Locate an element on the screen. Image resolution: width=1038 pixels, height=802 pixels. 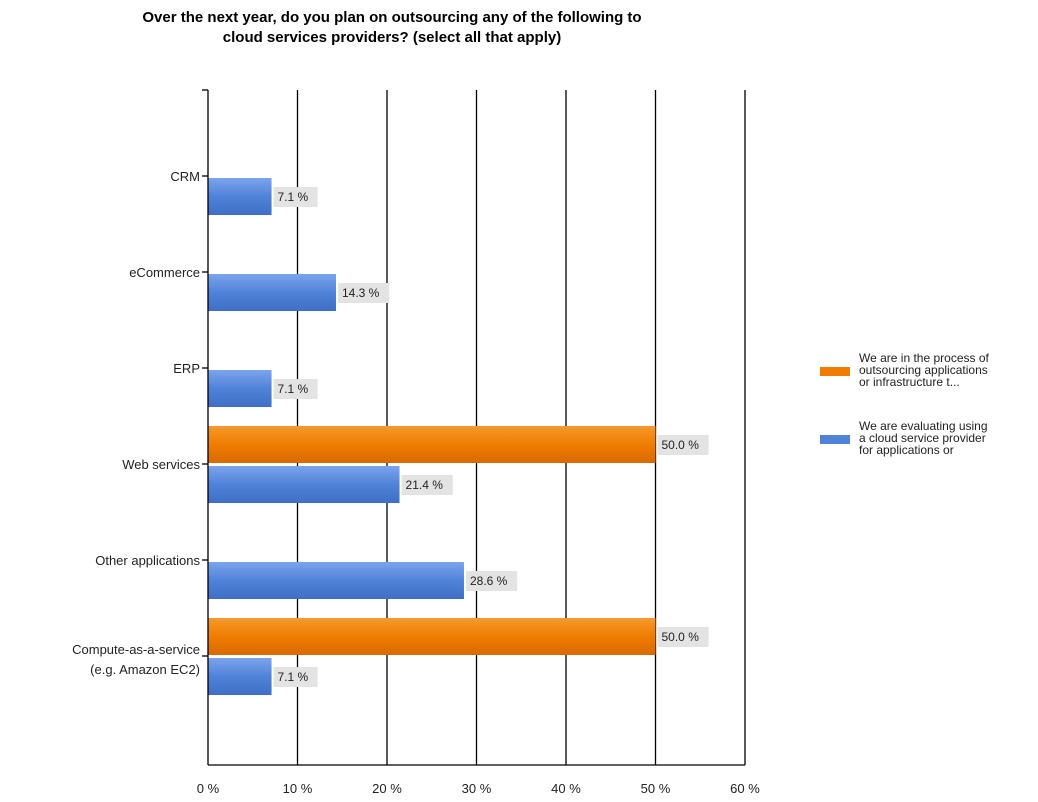
category-label: Web services is located at coordinates (161, 464).